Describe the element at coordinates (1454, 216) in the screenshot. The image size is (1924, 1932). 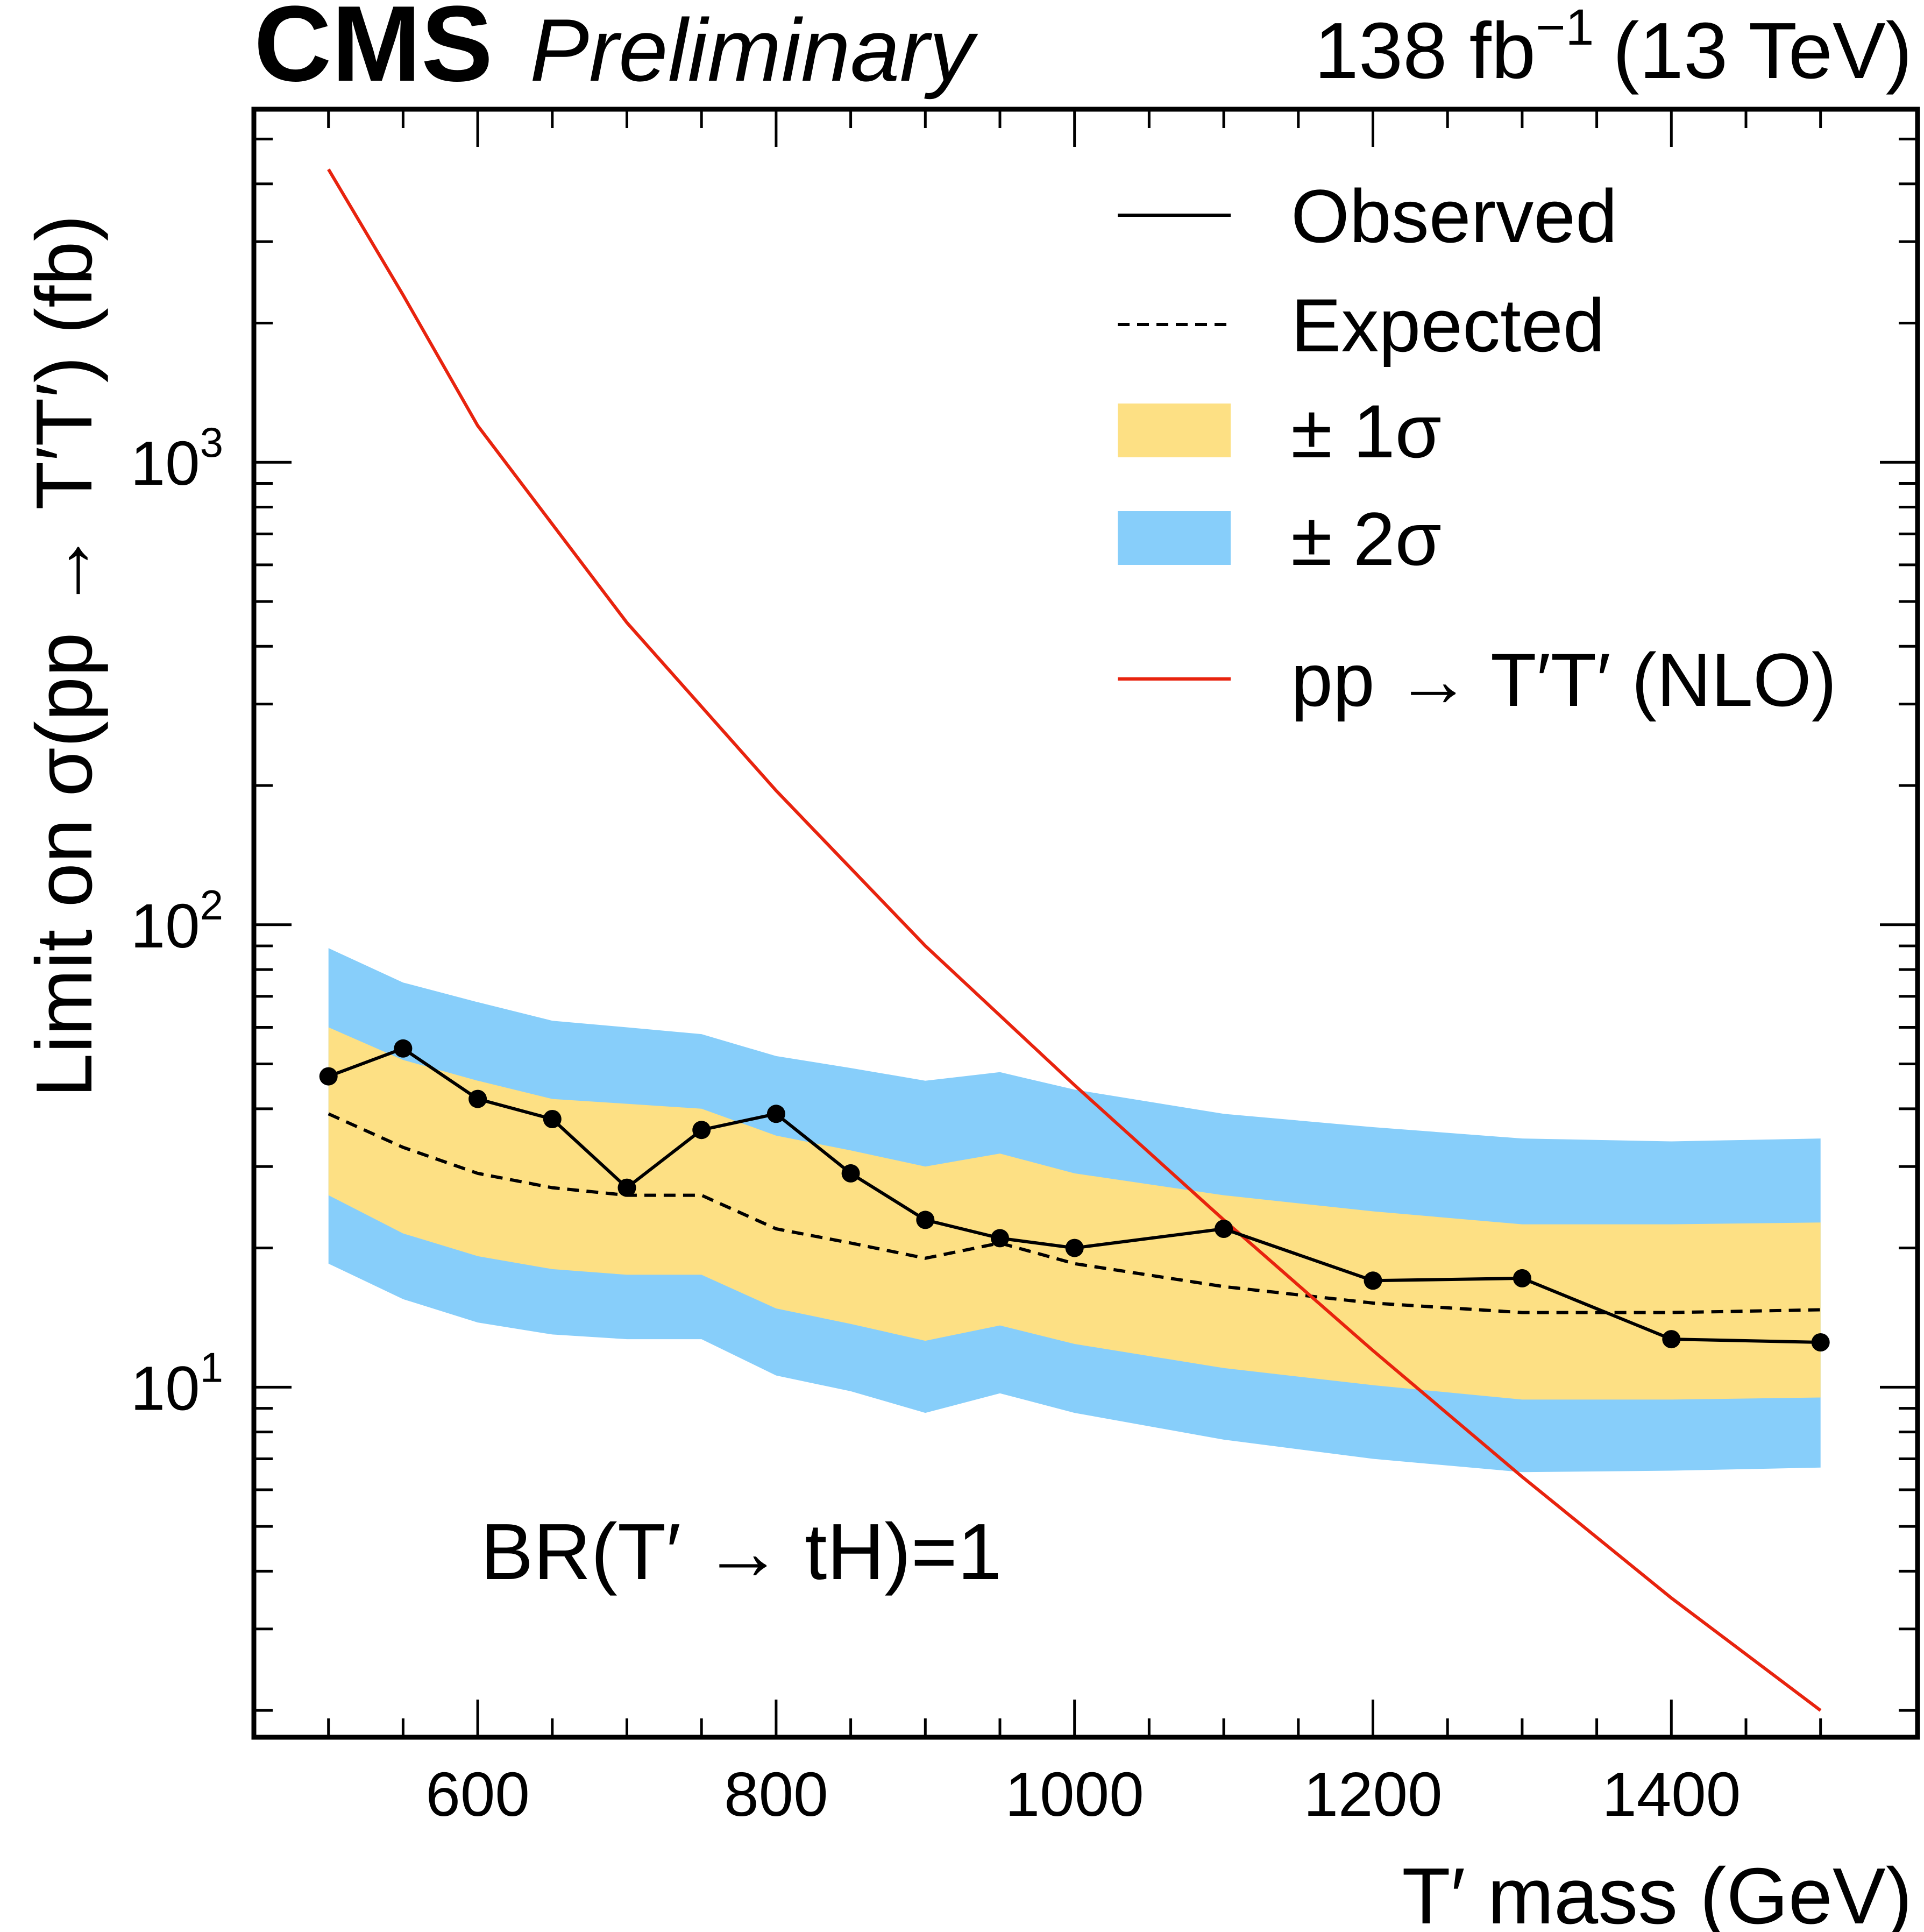
I see `legend-label: Observed` at that location.